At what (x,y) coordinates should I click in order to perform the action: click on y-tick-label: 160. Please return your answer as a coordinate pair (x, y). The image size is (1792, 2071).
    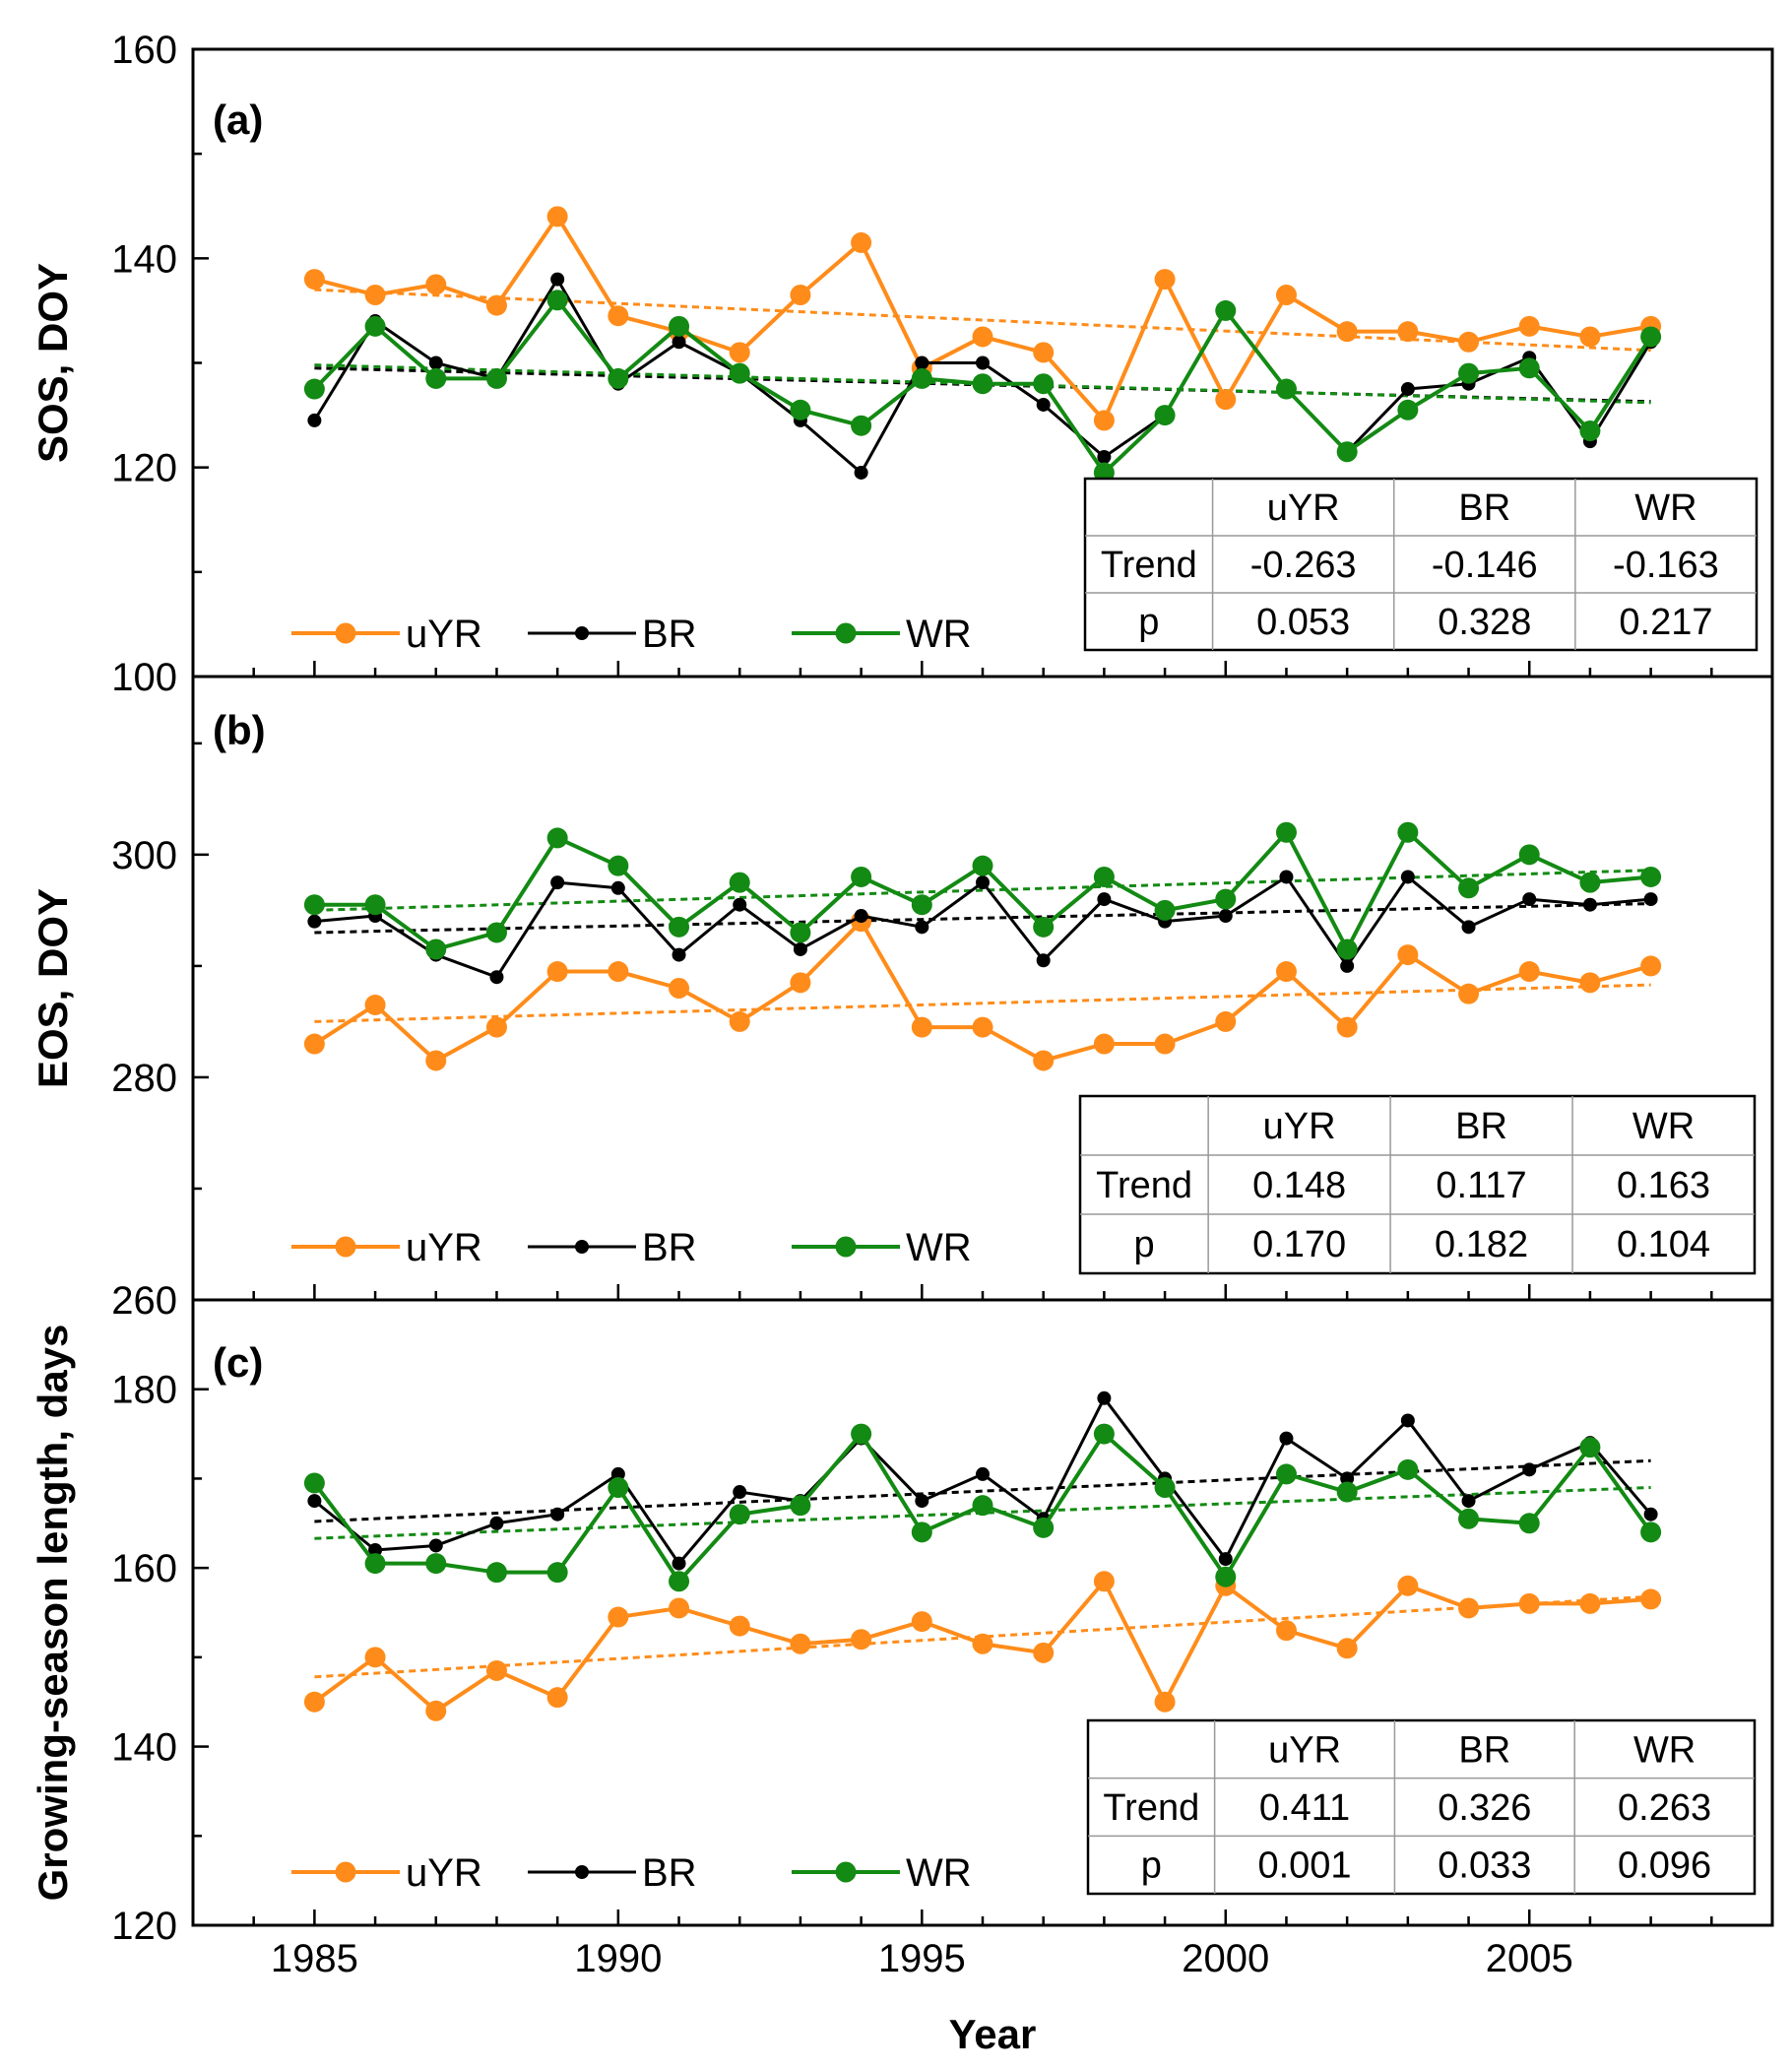
    Looking at the image, I should click on (144, 1569).